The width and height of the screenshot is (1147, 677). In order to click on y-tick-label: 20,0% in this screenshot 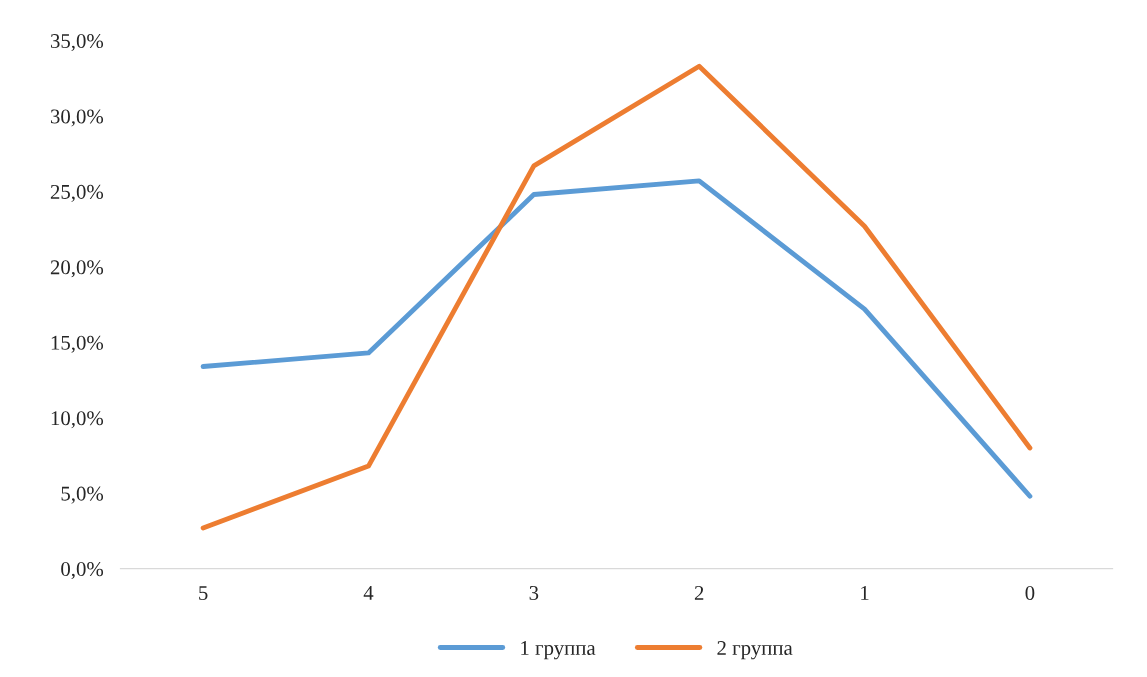, I will do `click(77, 269)`.